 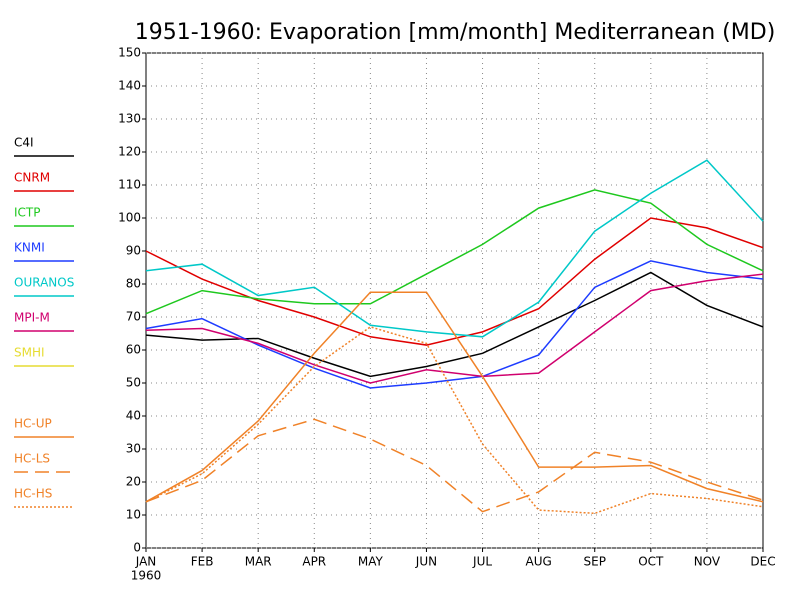 What do you see at coordinates (29, 353) in the screenshot?
I see `legend-label: SMHI` at bounding box center [29, 353].